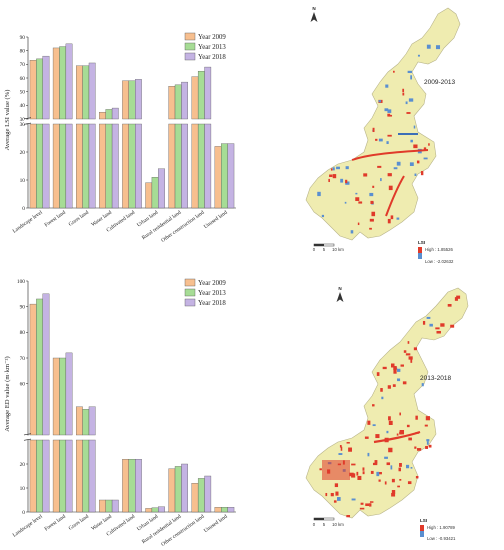  What do you see at coordinates (441, 527) in the screenshot?
I see `legend-high-value: High : 1.90789` at bounding box center [441, 527].